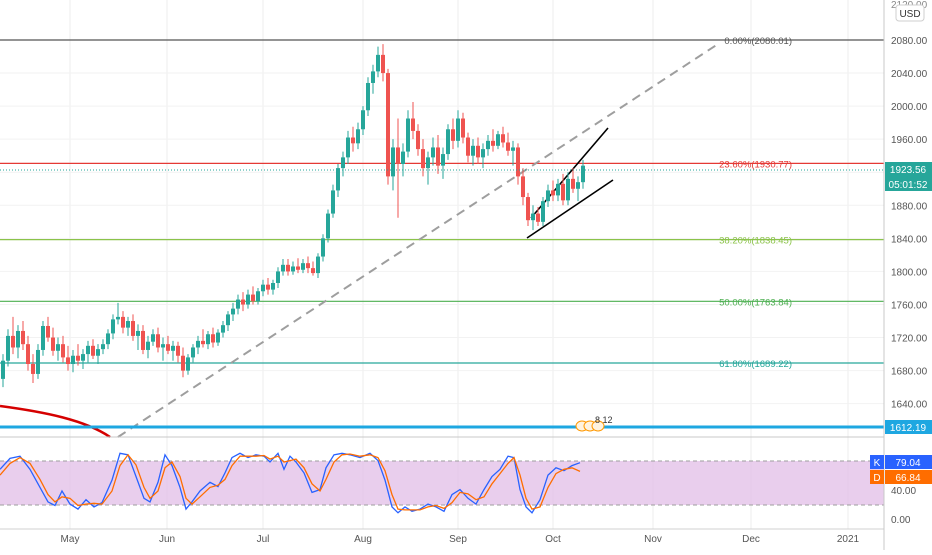 The width and height of the screenshot is (932, 555). What do you see at coordinates (594, 423) in the screenshot?
I see `event-marker: 8 12` at bounding box center [594, 423].